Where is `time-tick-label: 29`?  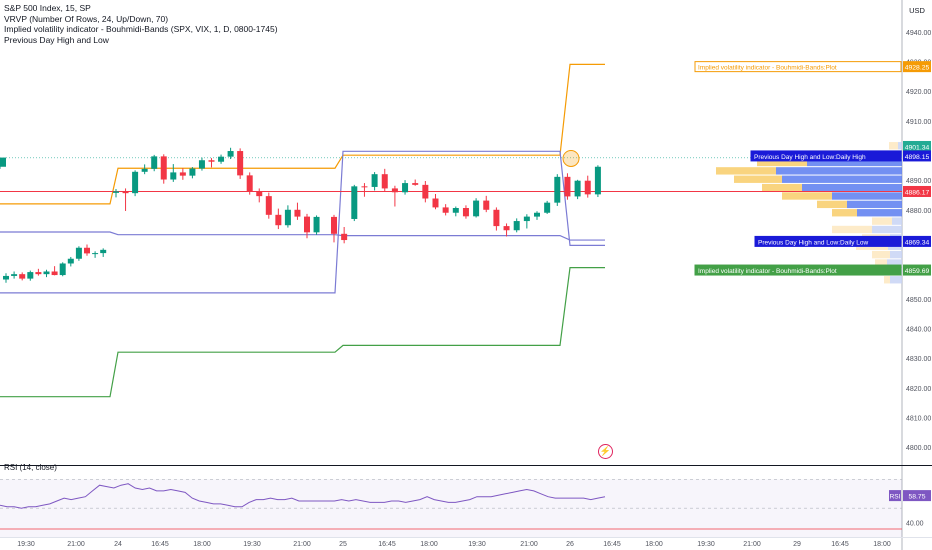
time-tick-label: 29 is located at coordinates (797, 544).